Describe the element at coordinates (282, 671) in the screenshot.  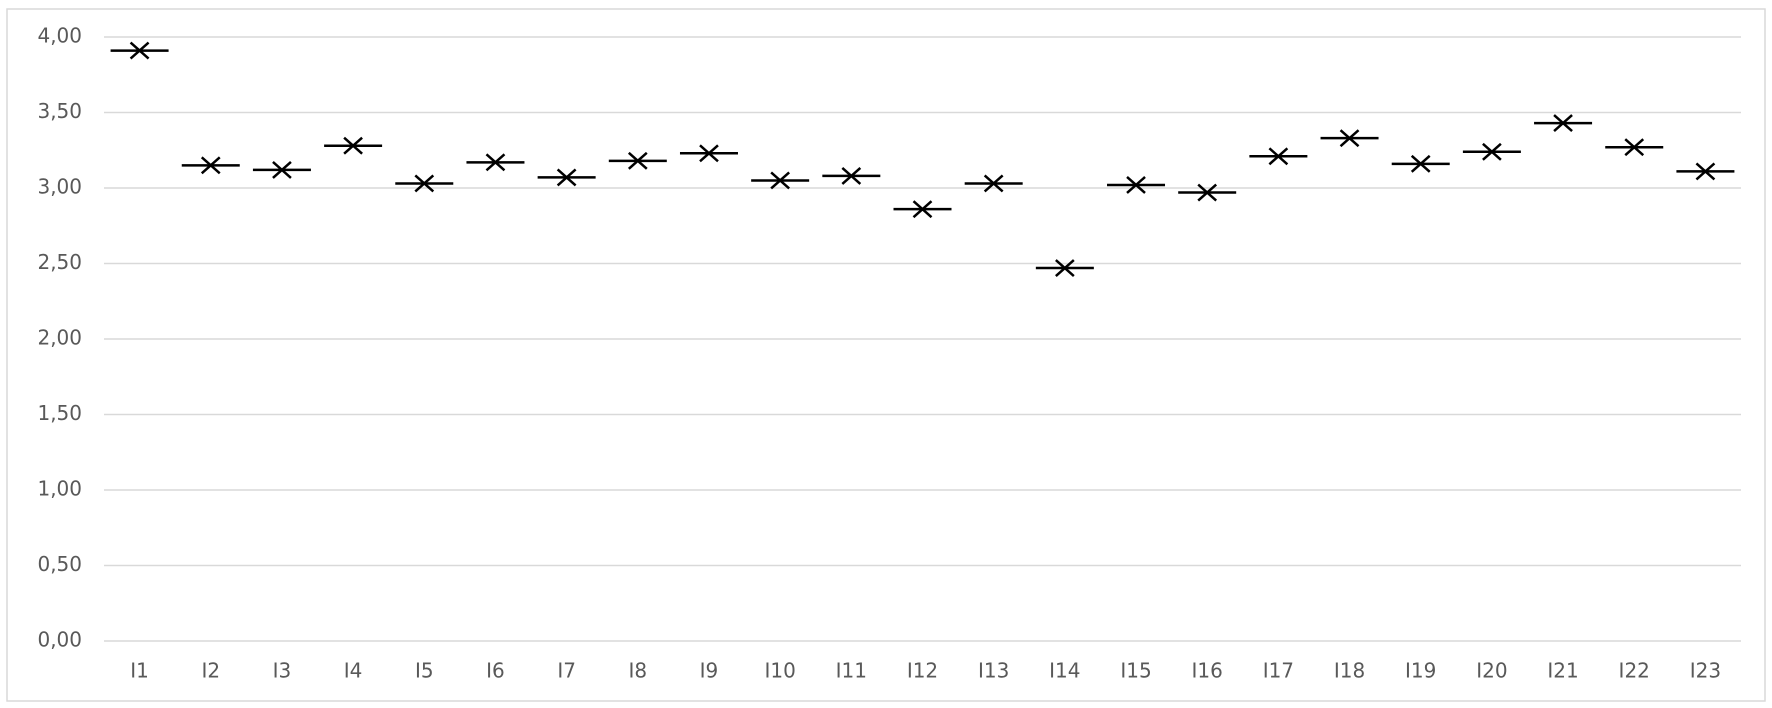
I see `x-tick-label: I3` at that location.